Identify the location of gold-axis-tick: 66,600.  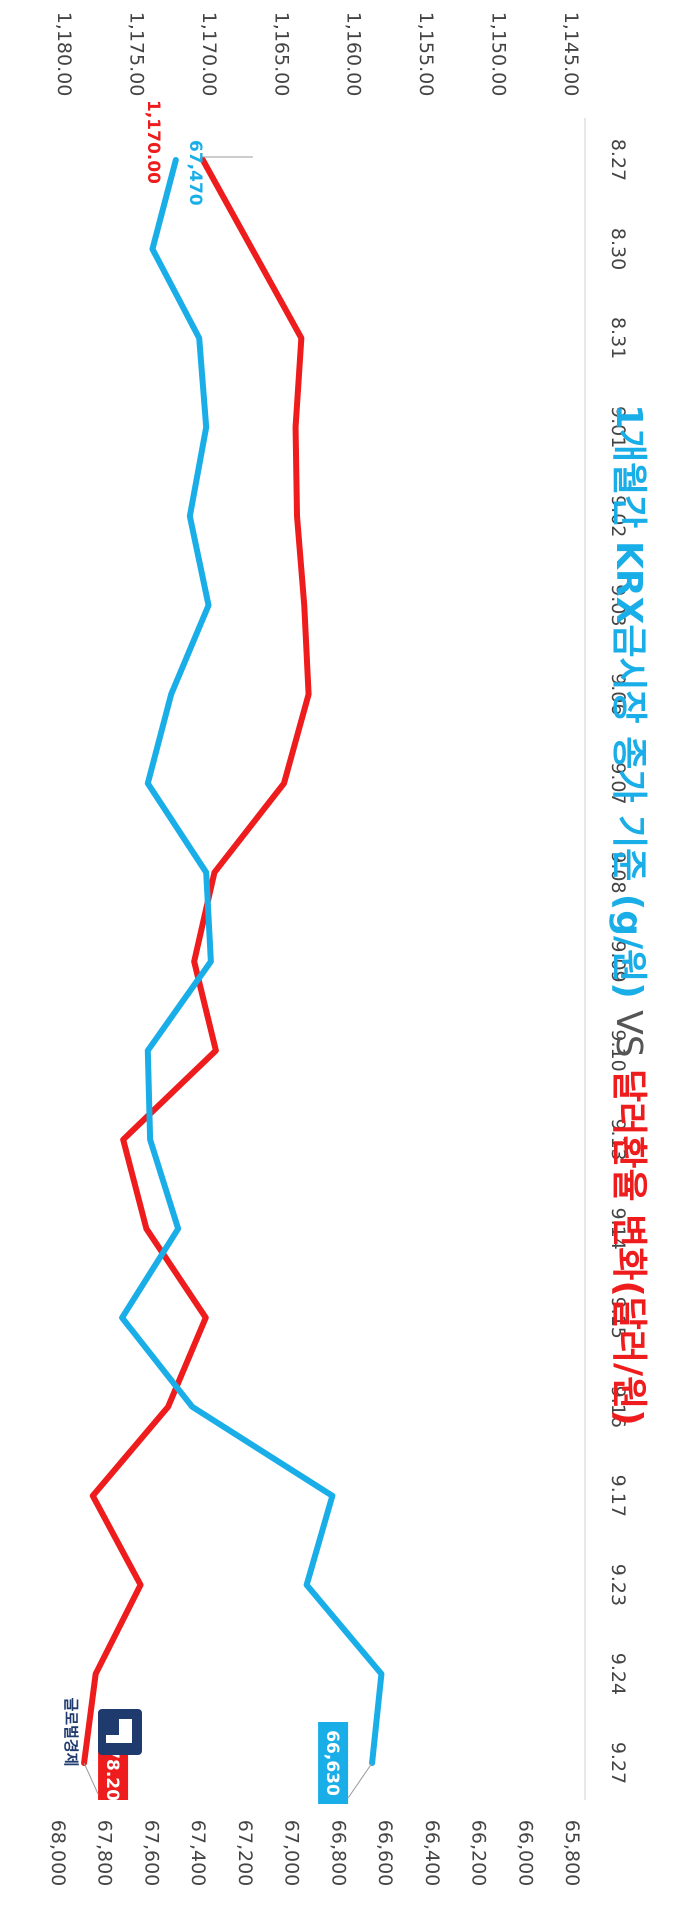
(385, 1853).